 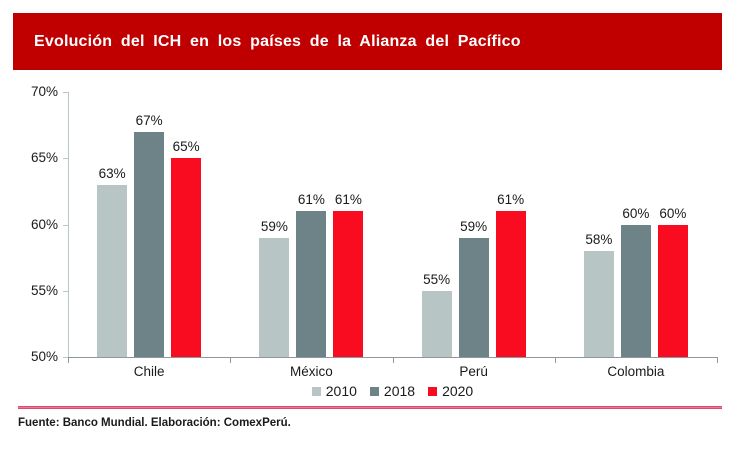 What do you see at coordinates (112, 270) in the screenshot?
I see `bar-chile-2010` at bounding box center [112, 270].